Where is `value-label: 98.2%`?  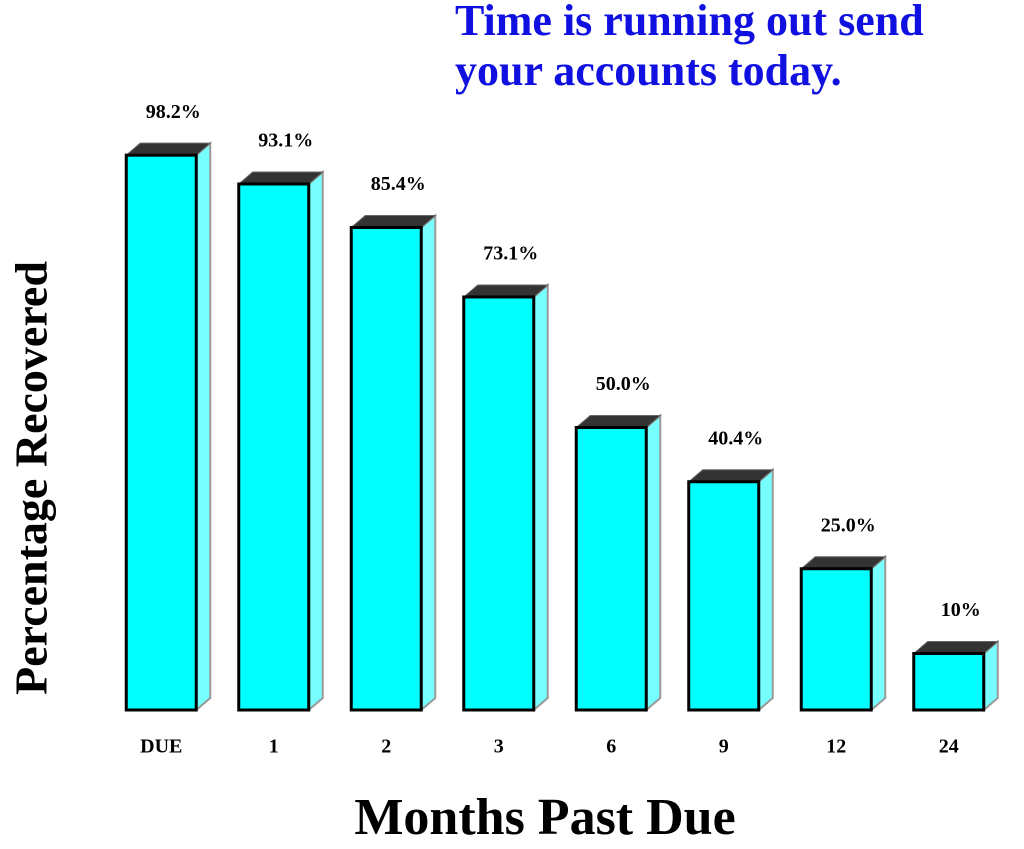
value-label: 98.2% is located at coordinates (173, 112).